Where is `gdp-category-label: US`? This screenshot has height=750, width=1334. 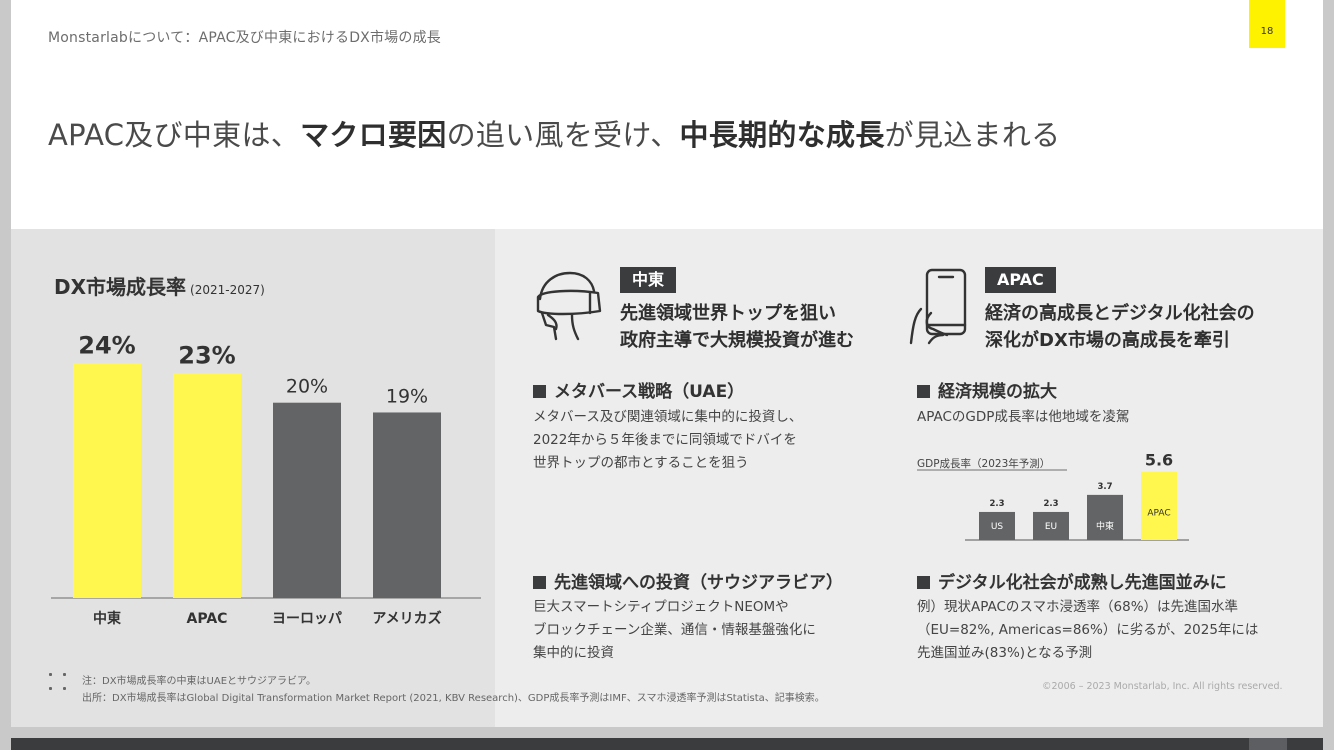 gdp-category-label: US is located at coordinates (997, 527).